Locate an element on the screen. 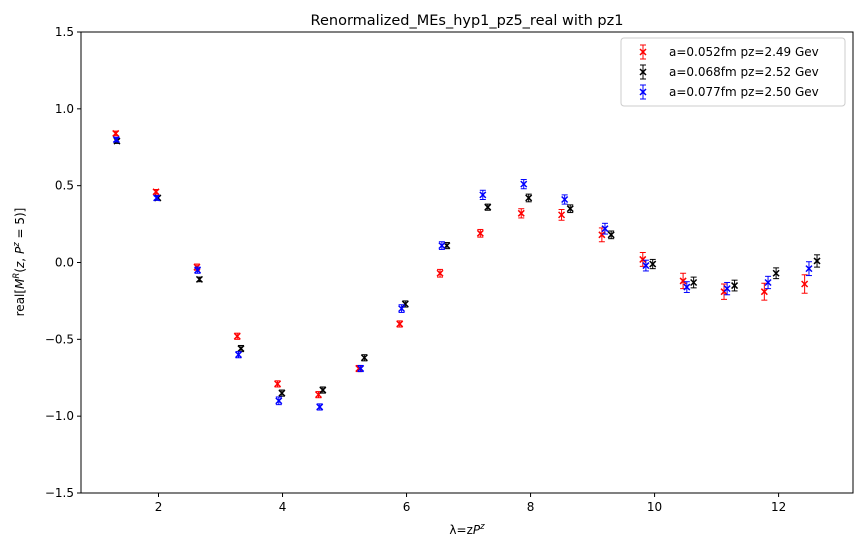  x-tick-label: 4 is located at coordinates (283, 507).